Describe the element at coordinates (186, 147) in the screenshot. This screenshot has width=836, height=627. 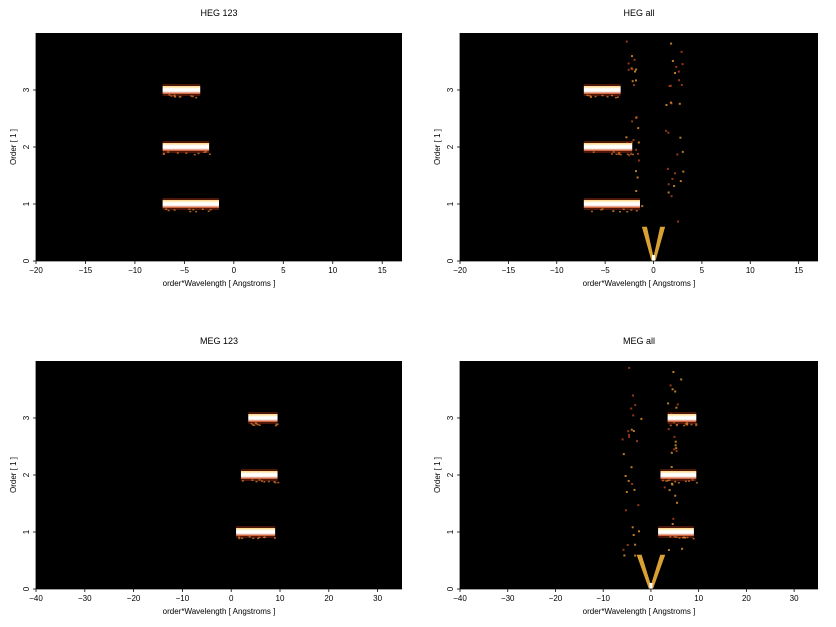
I see `order-band` at that location.